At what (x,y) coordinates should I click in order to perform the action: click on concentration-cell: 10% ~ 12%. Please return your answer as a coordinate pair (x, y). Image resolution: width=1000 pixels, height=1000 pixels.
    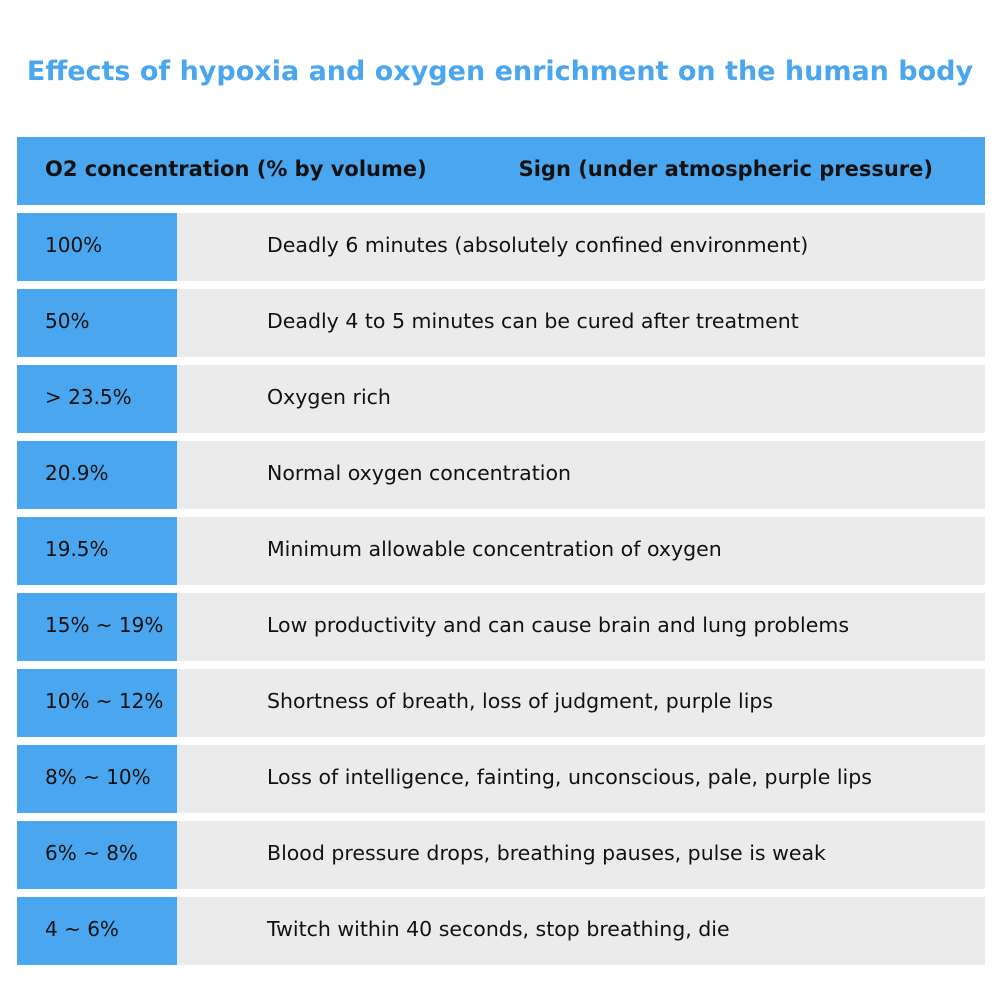
    Looking at the image, I should click on (97, 703).